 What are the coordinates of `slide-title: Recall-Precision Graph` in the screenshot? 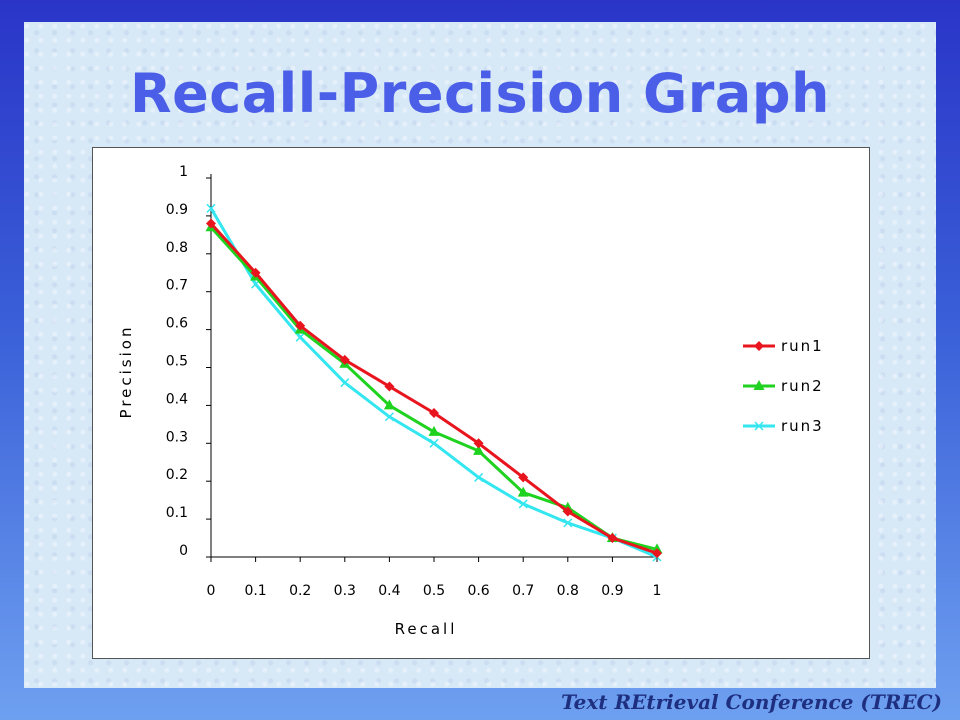 It's located at (480, 93).